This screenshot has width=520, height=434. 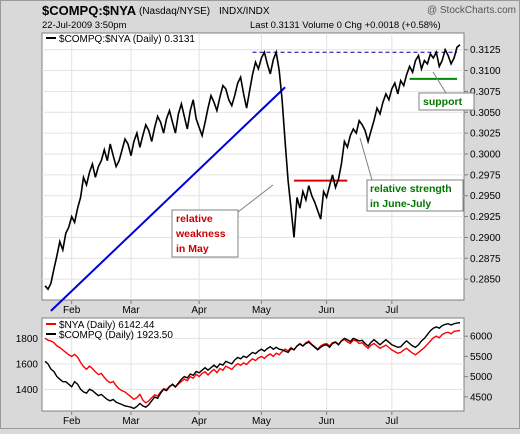 I want to click on callout-support-pointer, so click(x=439, y=82).